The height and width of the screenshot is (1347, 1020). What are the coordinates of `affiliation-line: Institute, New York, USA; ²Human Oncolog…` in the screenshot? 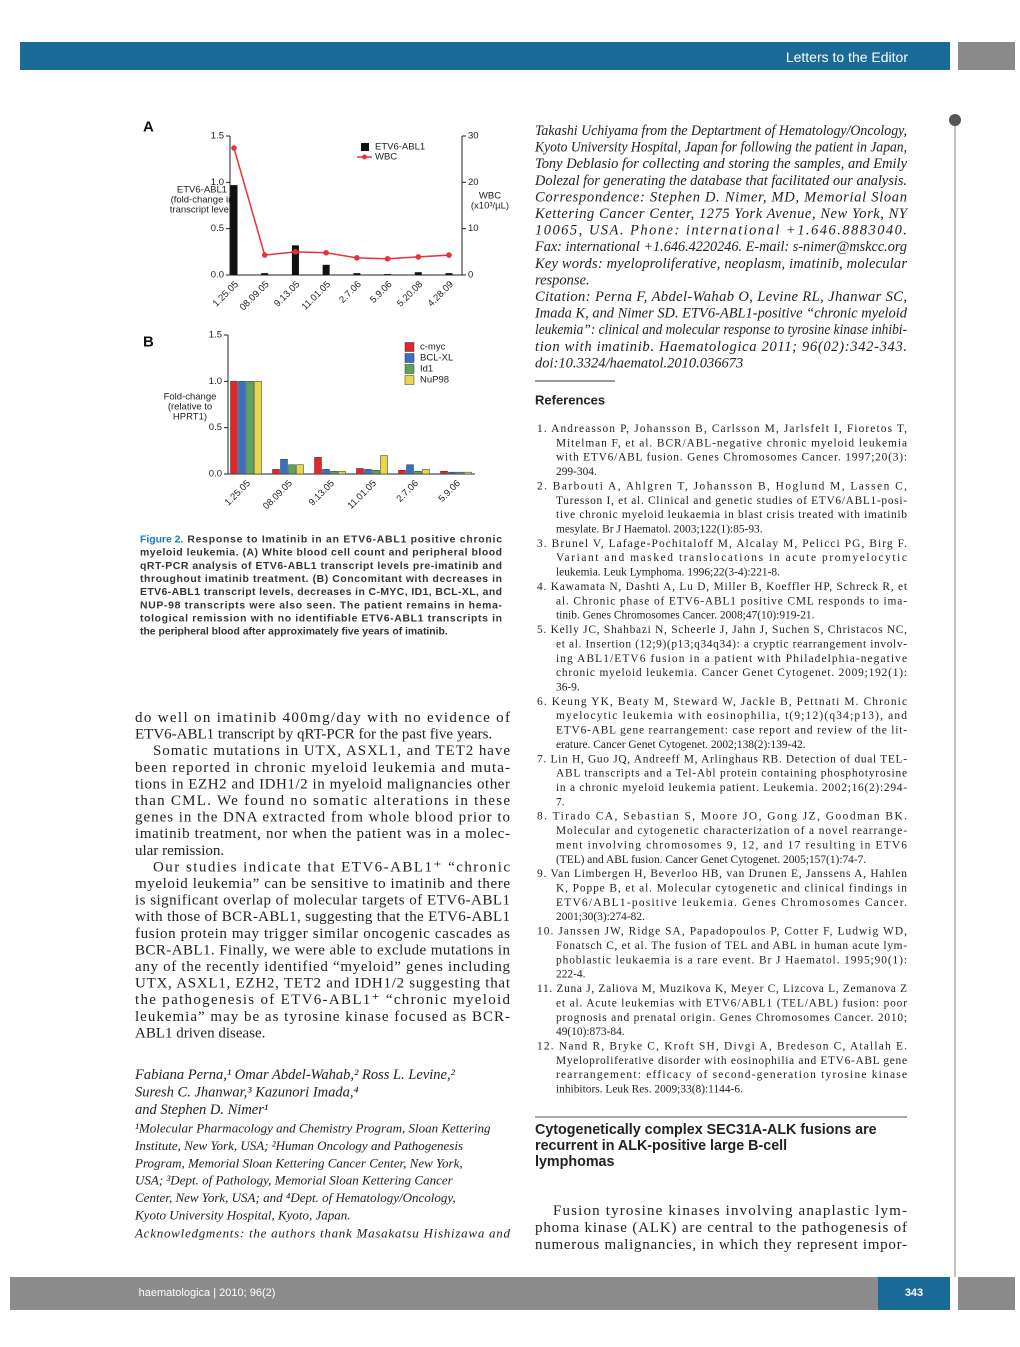 It's located at (298, 1145).